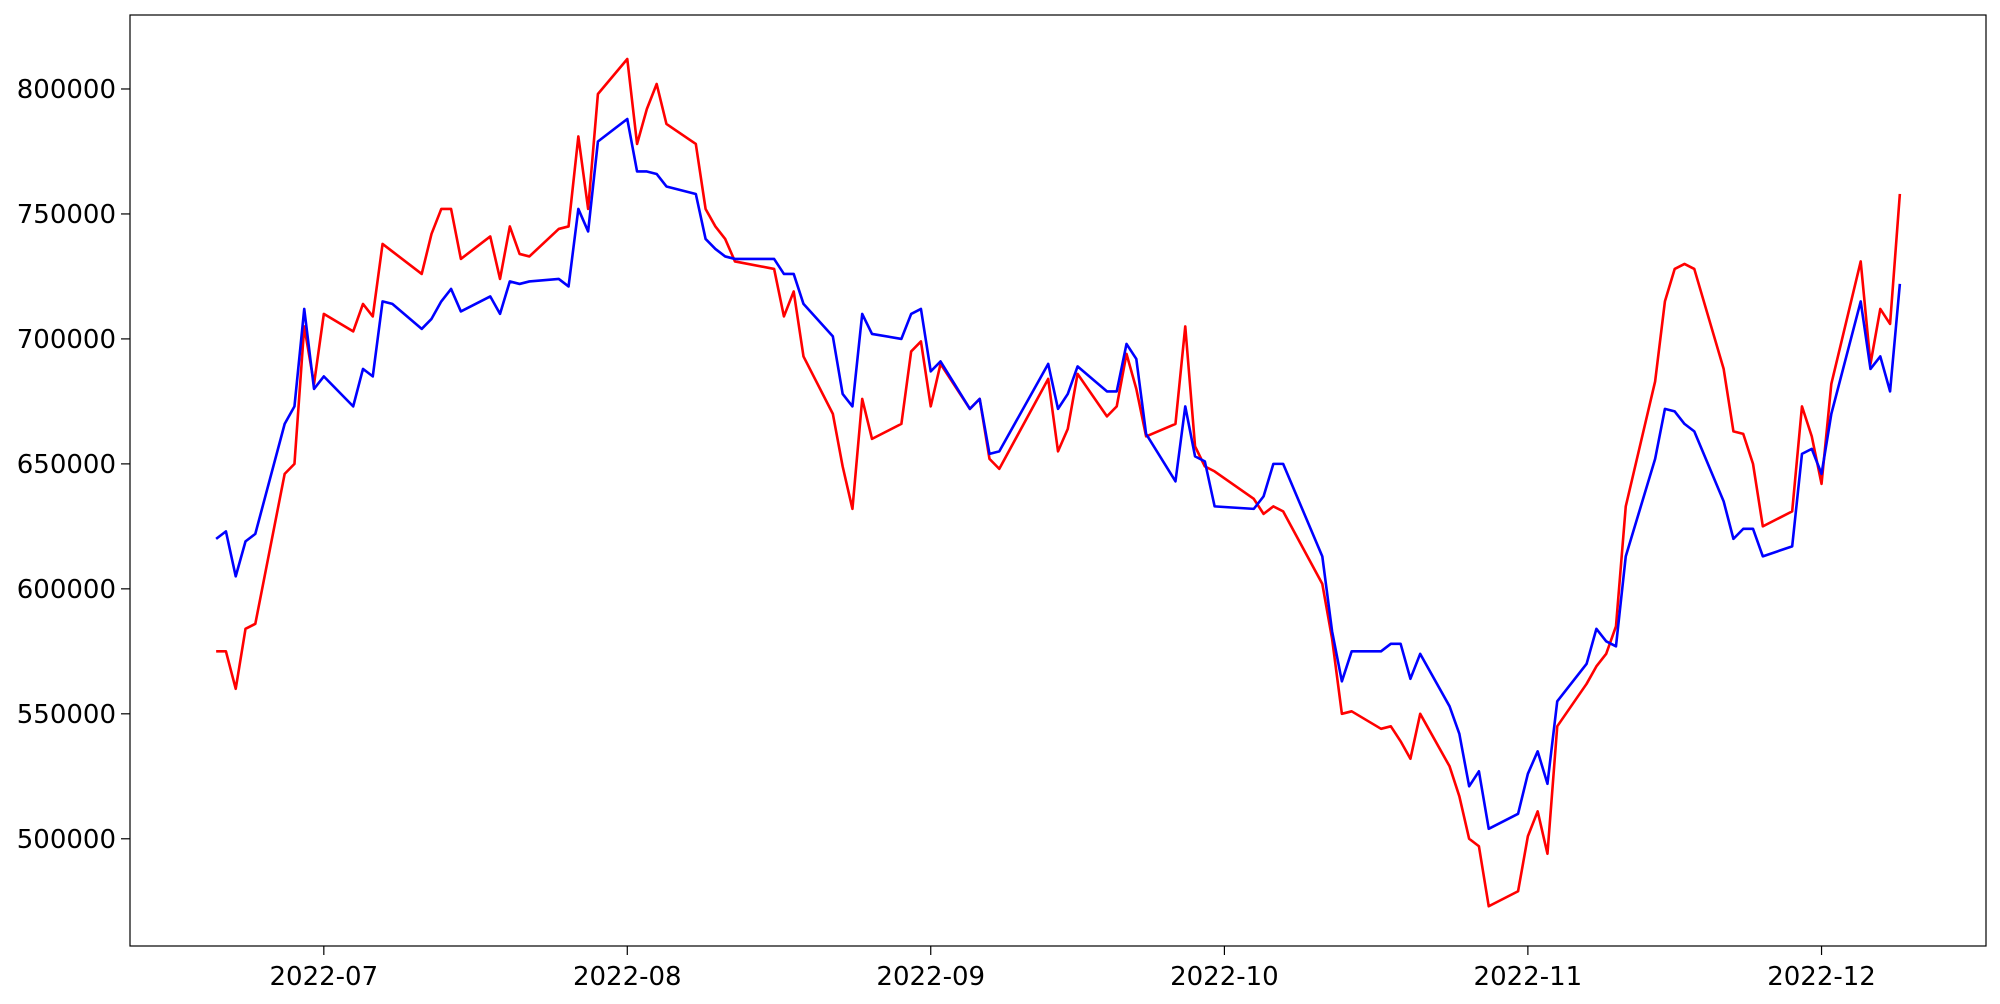 The height and width of the screenshot is (1004, 2000). Describe the element at coordinates (930, 977) in the screenshot. I see `x-tick-label: 2022-09` at that location.